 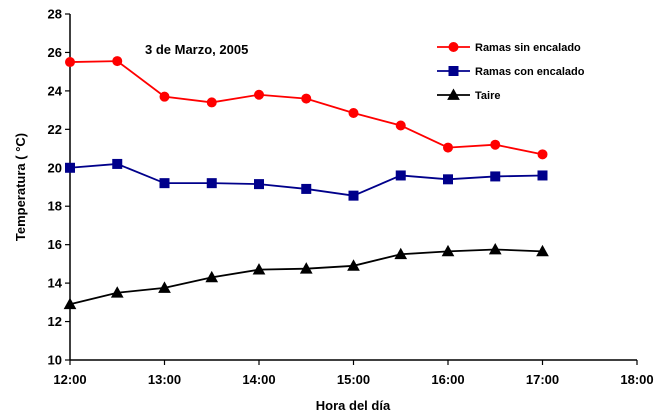 What do you see at coordinates (55, 129) in the screenshot?
I see `y-tick-label: 22` at bounding box center [55, 129].